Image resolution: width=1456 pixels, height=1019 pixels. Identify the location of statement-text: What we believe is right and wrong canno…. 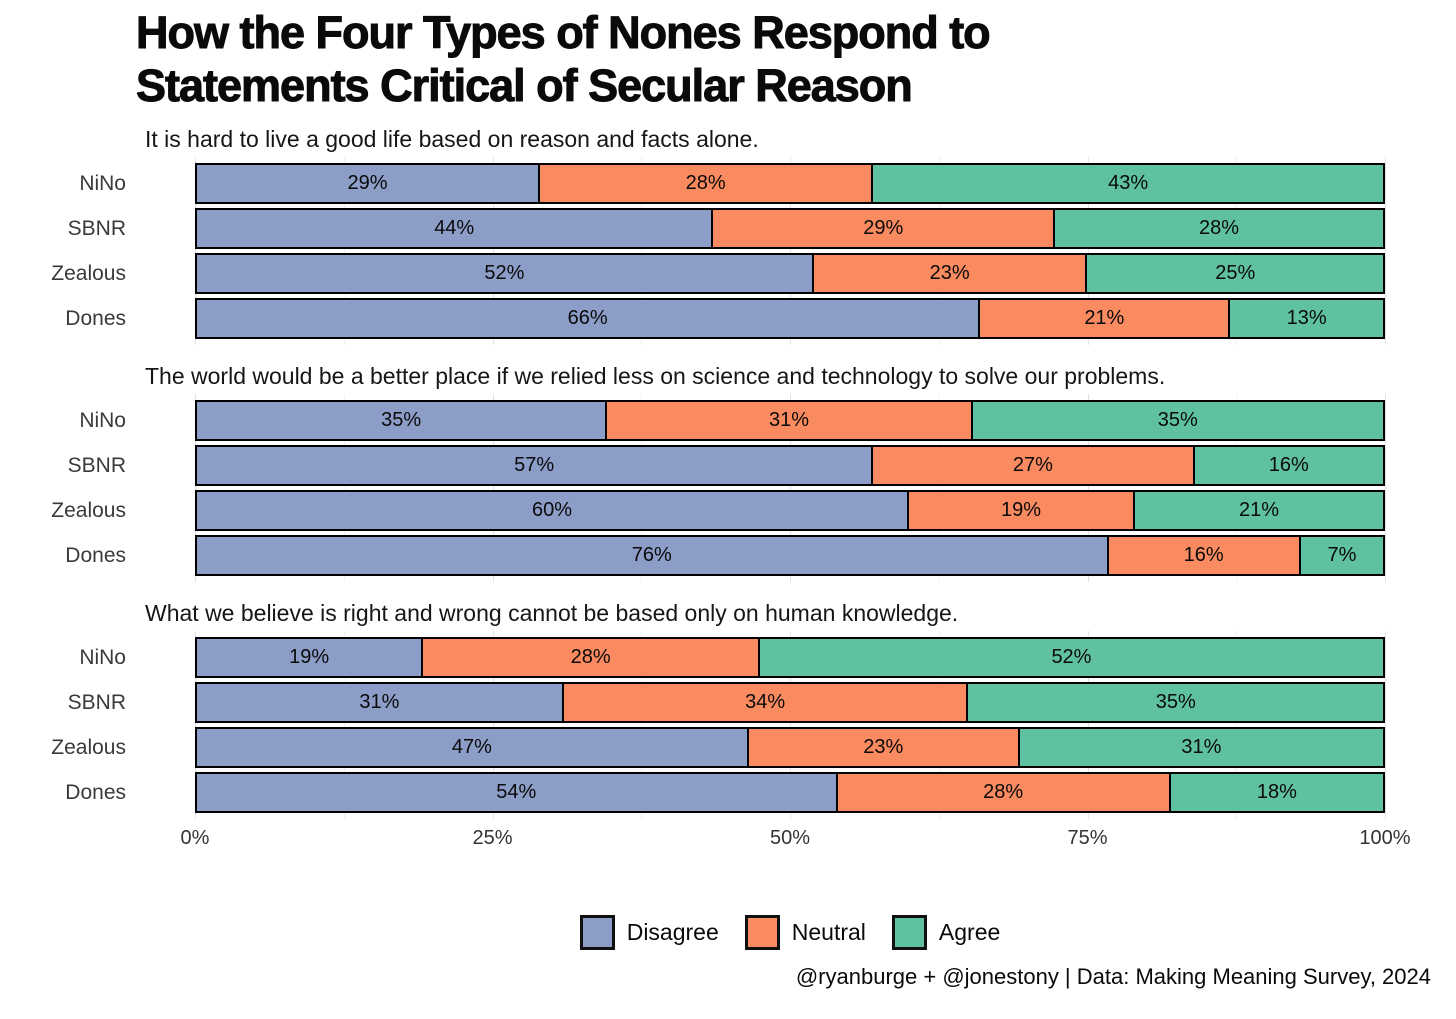
(552, 613).